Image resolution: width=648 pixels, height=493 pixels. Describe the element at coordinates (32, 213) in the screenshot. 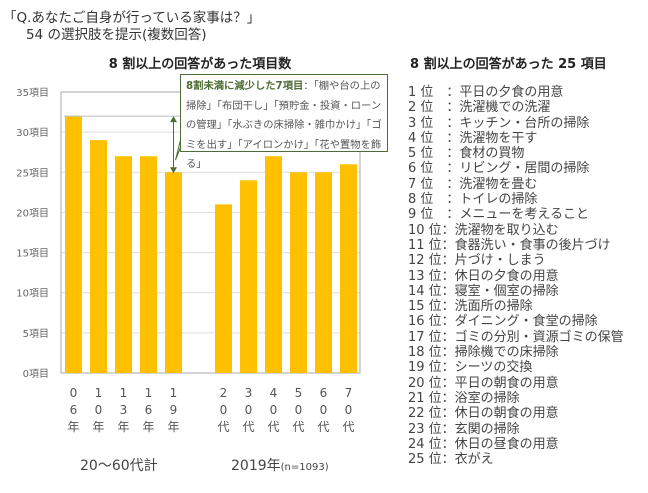

I see `y-tick-label: 20項目` at that location.